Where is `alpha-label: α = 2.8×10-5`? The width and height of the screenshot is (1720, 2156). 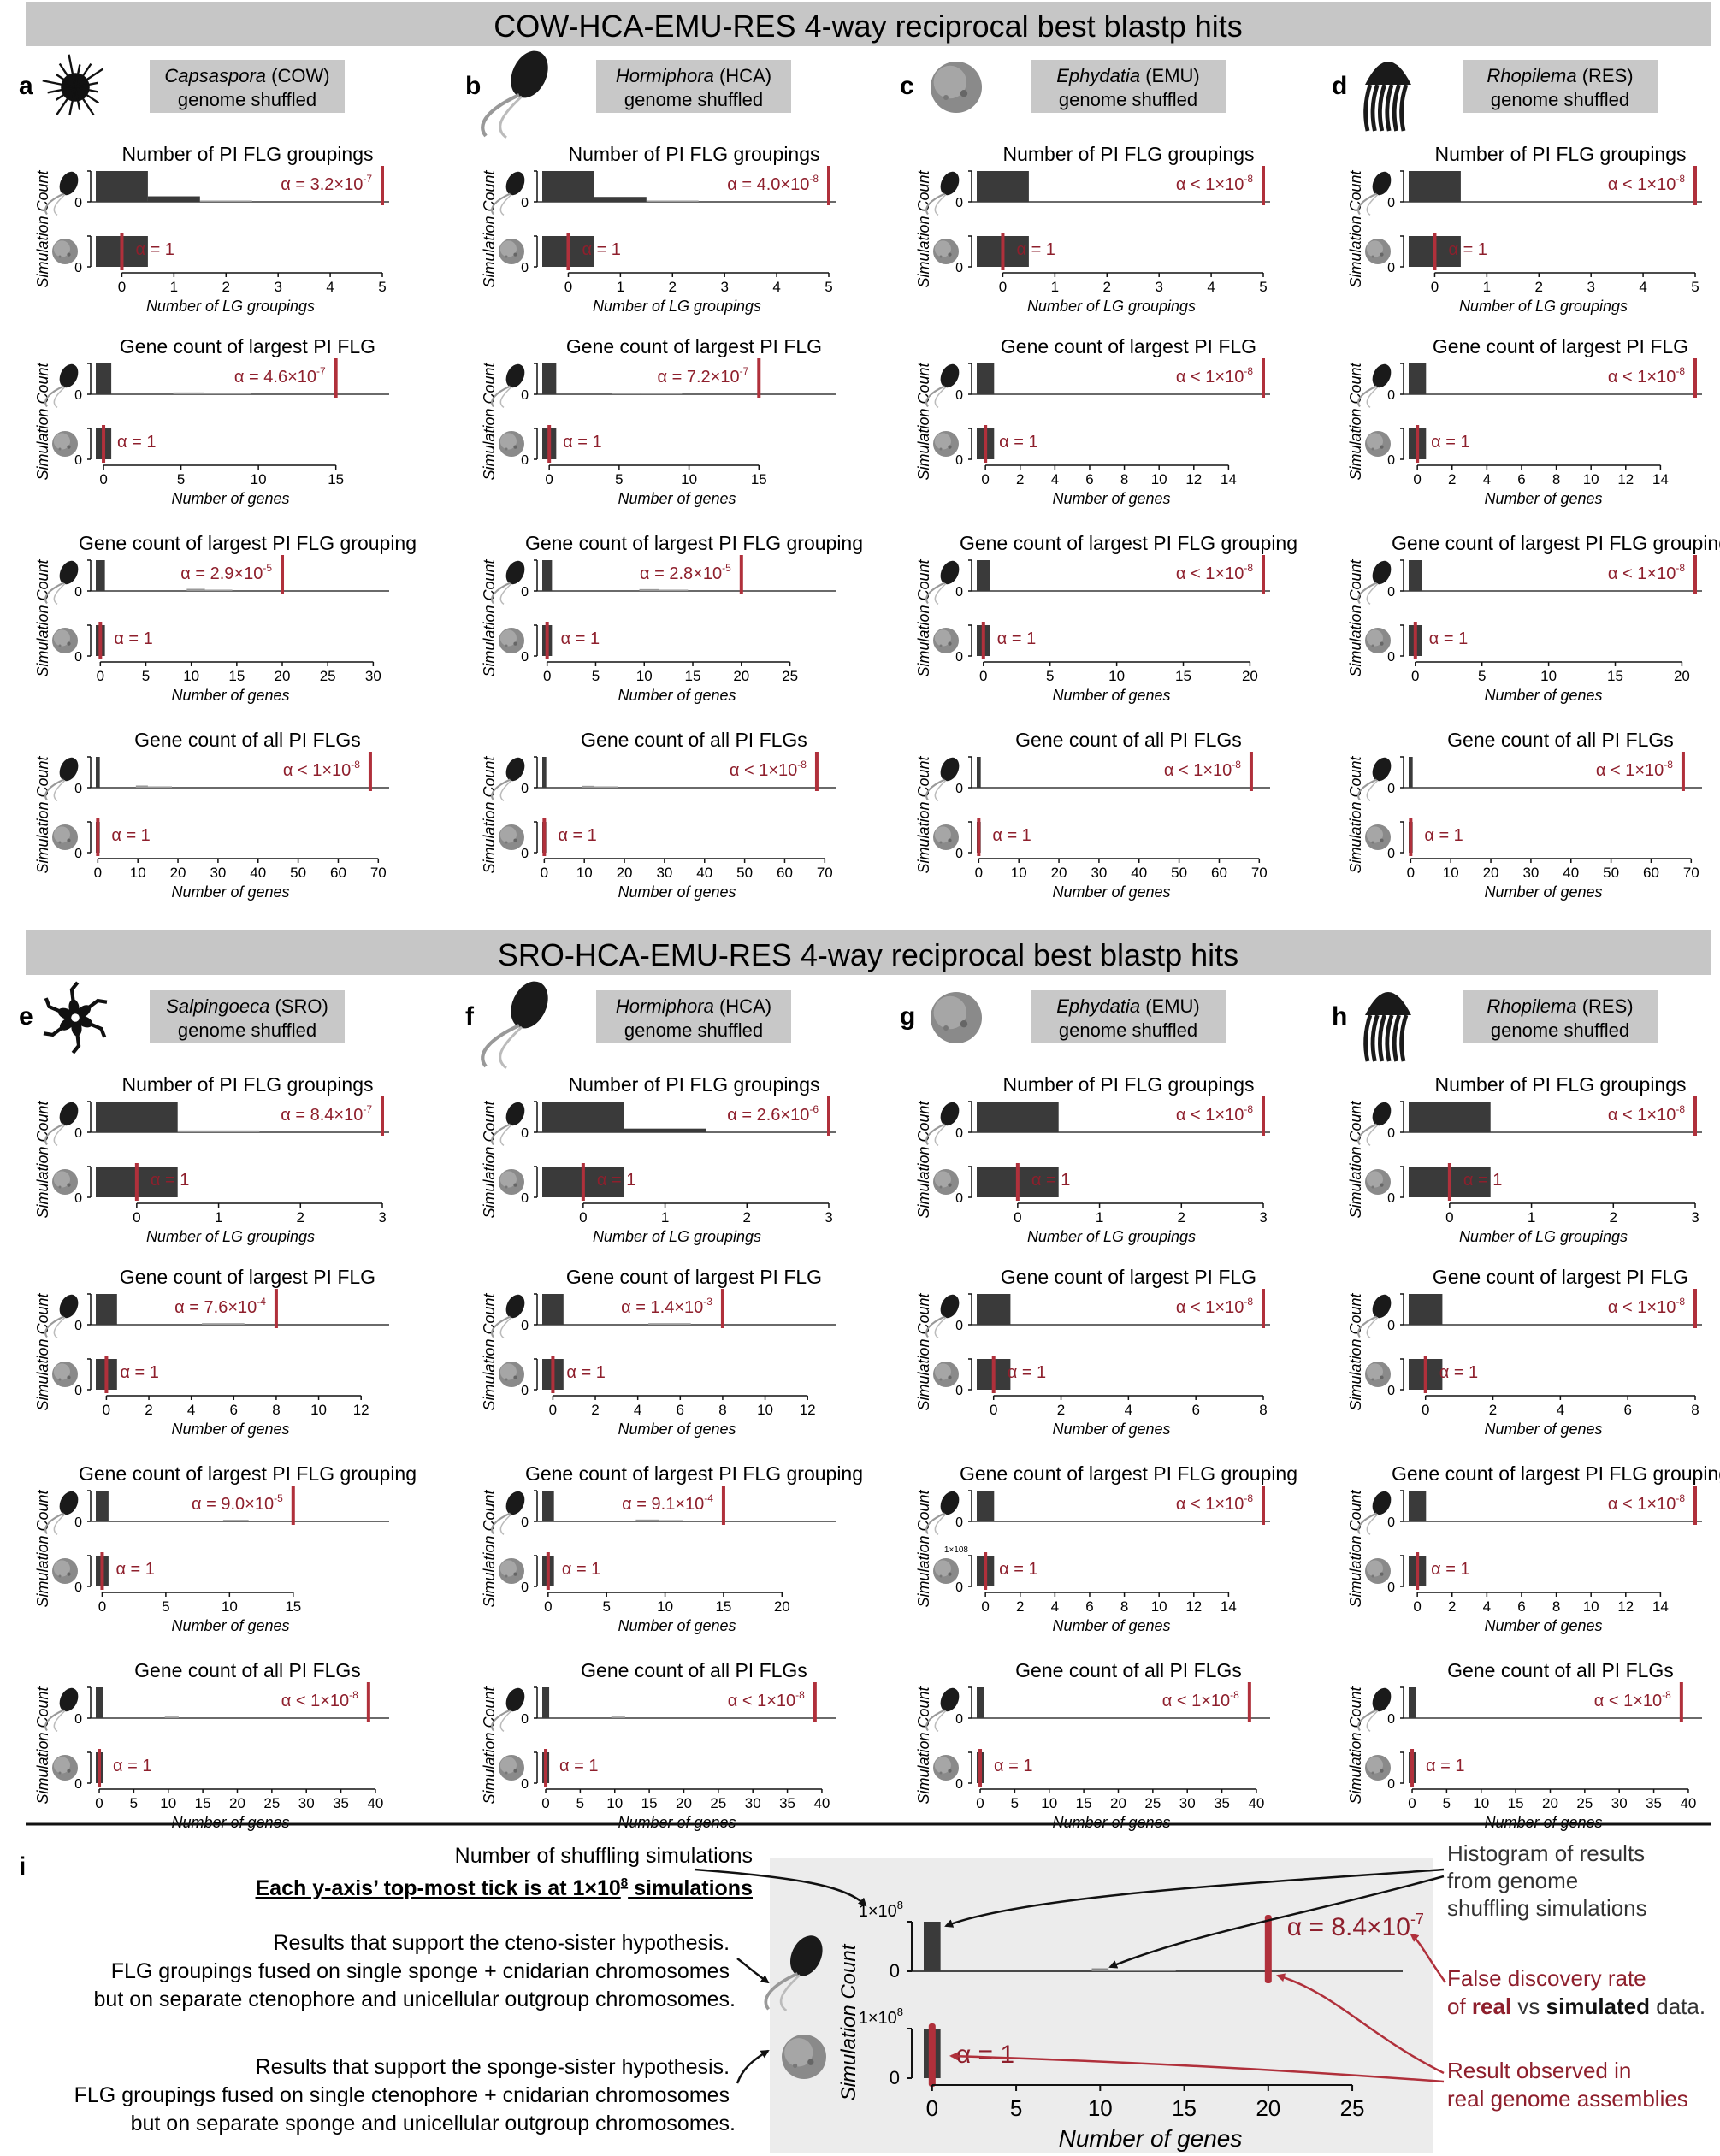 alpha-label: α = 2.8×10-5 is located at coordinates (685, 572).